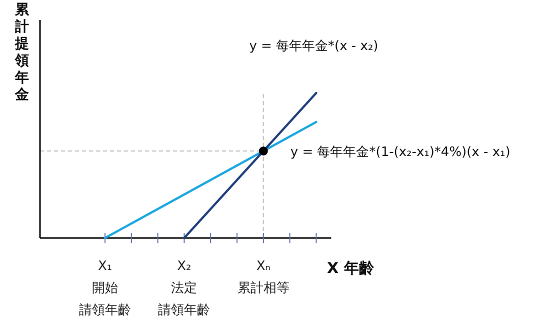 The height and width of the screenshot is (328, 555). Describe the element at coordinates (313, 46) in the screenshot. I see `annotation: y = 每年年金*(x - x₂)` at that location.